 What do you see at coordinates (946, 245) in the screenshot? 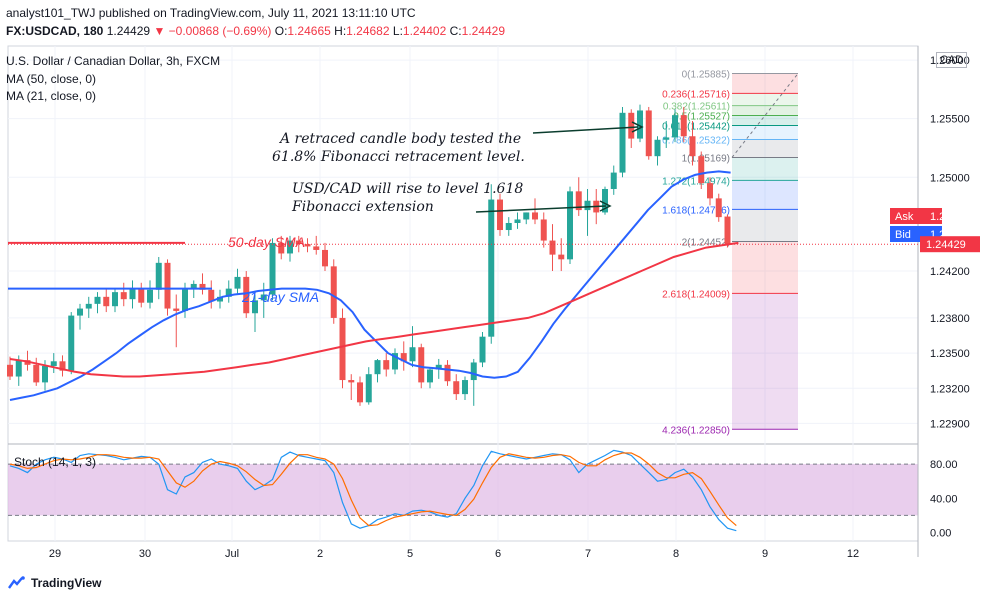
I see `last-price-tag-label: 1.24429` at bounding box center [946, 245].